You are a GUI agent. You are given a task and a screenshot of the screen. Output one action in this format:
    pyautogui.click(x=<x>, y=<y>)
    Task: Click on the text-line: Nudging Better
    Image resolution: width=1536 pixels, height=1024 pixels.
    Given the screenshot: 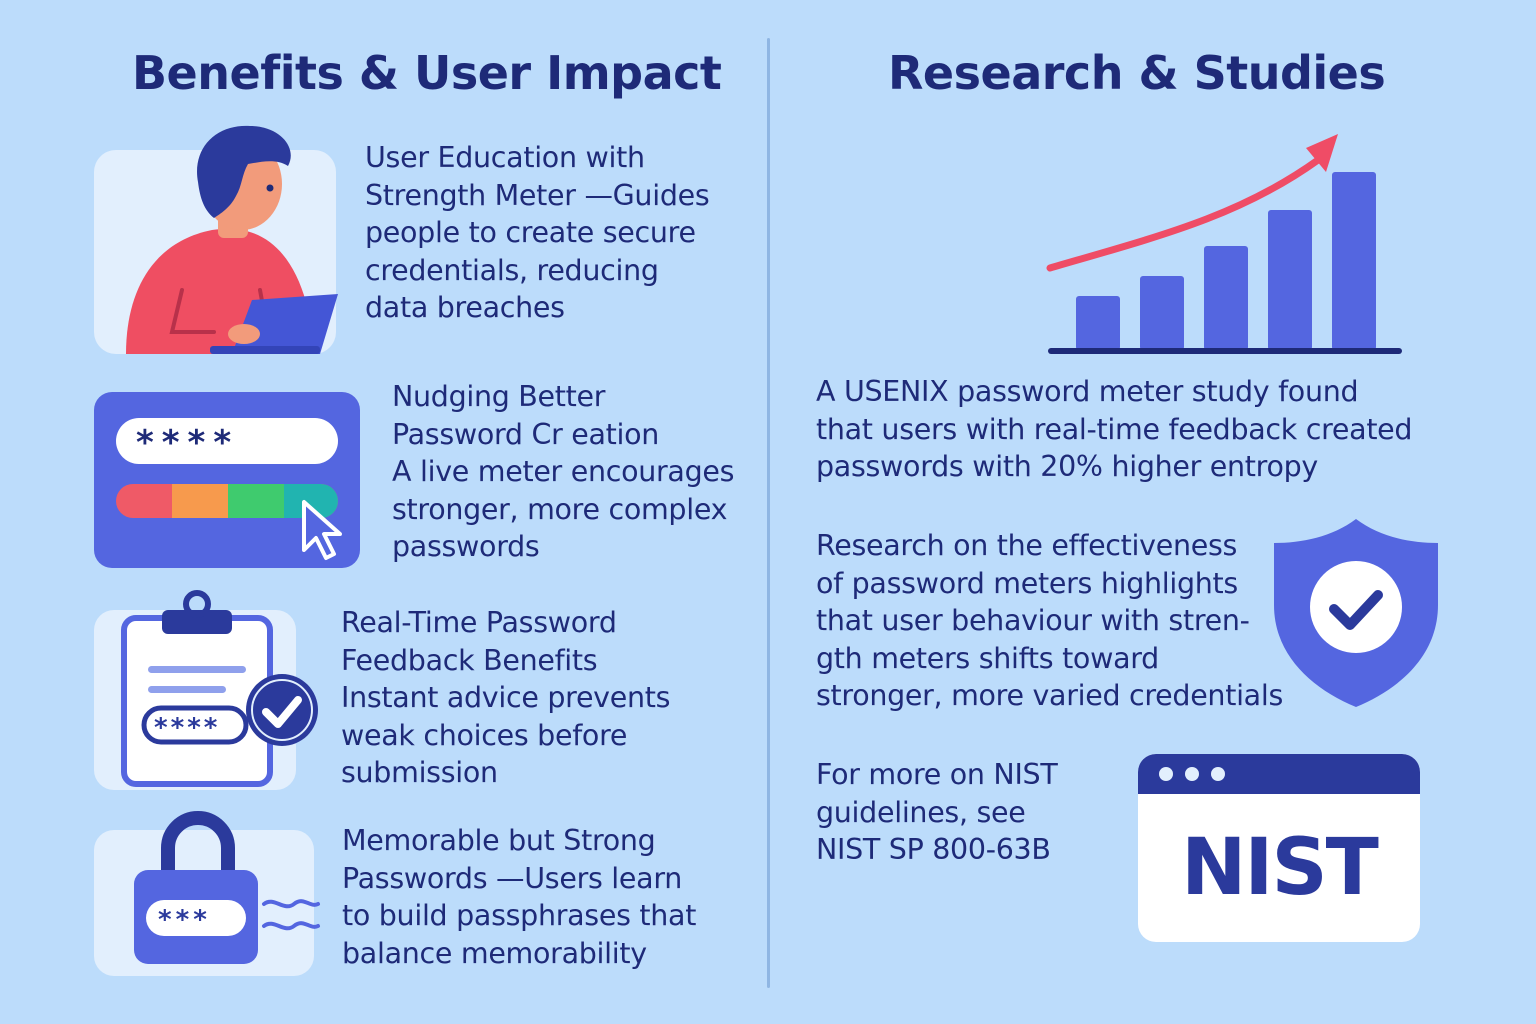 What is the action you would take?
    pyautogui.click(x=499, y=396)
    